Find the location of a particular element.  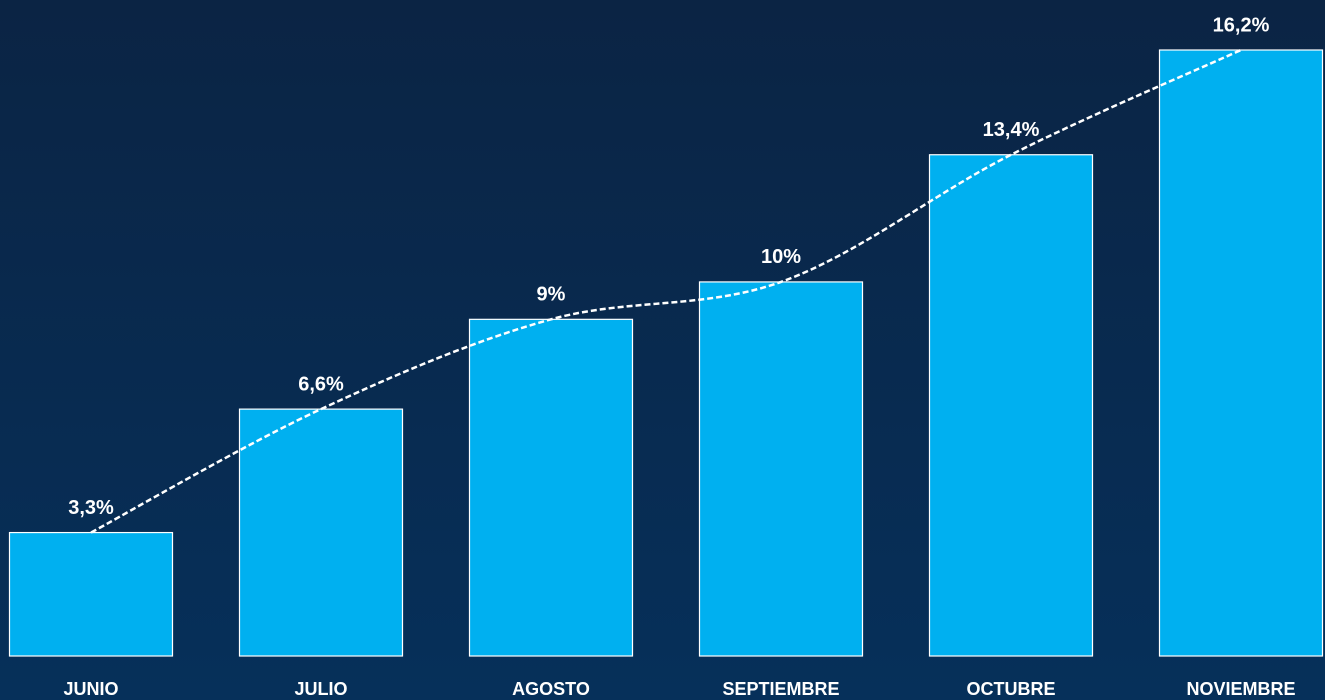

category-label: JUNIO is located at coordinates (90, 689).